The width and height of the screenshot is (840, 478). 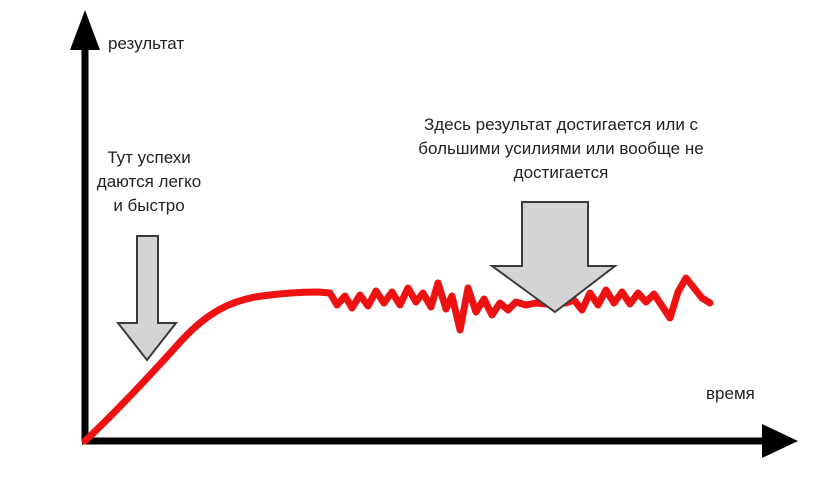 I want to click on down-arrow-left-icon, so click(x=147, y=298).